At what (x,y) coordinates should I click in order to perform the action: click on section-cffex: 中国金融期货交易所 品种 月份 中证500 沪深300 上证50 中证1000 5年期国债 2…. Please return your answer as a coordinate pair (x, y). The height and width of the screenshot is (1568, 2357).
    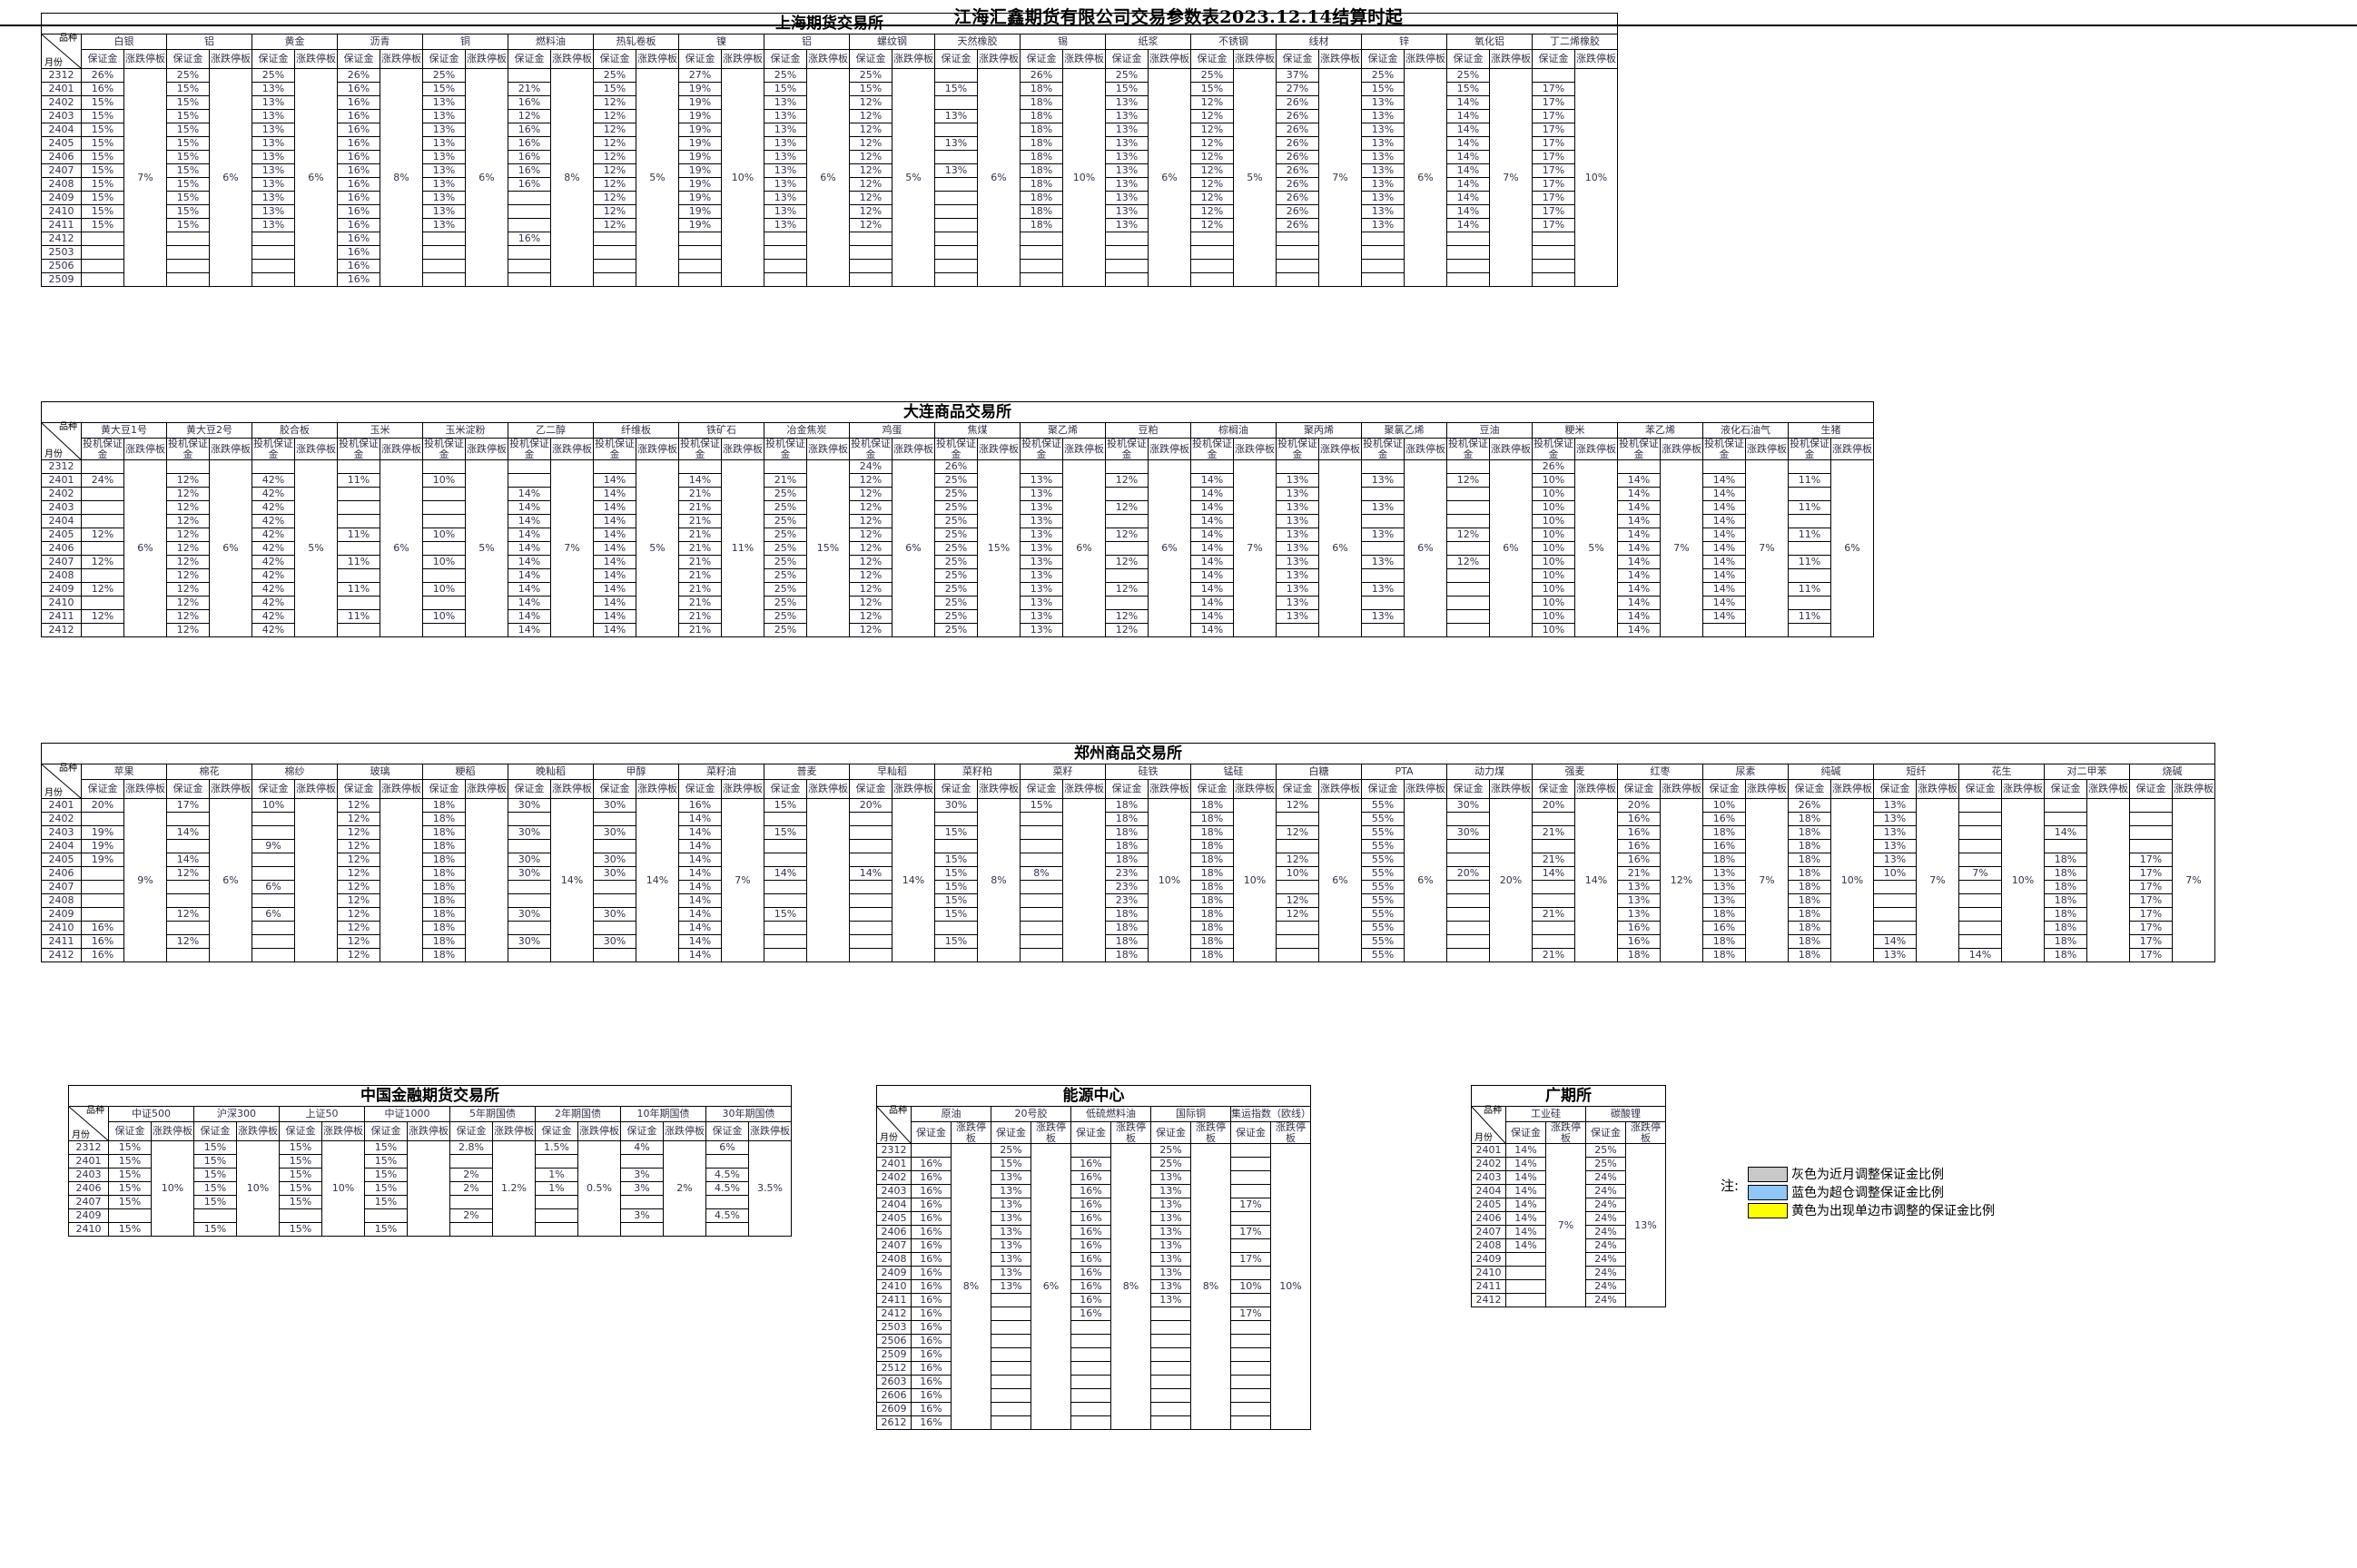
    Looking at the image, I should click on (430, 1161).